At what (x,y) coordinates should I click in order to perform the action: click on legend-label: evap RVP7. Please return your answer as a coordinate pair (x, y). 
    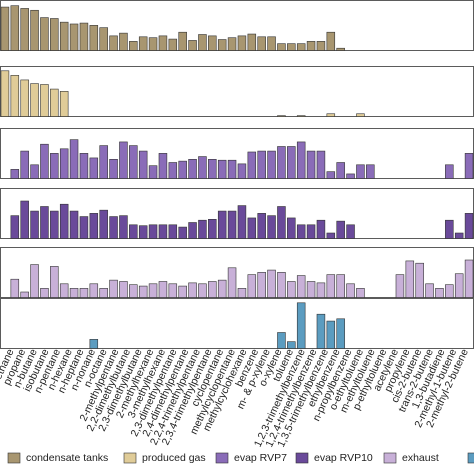
    Looking at the image, I should click on (260, 458).